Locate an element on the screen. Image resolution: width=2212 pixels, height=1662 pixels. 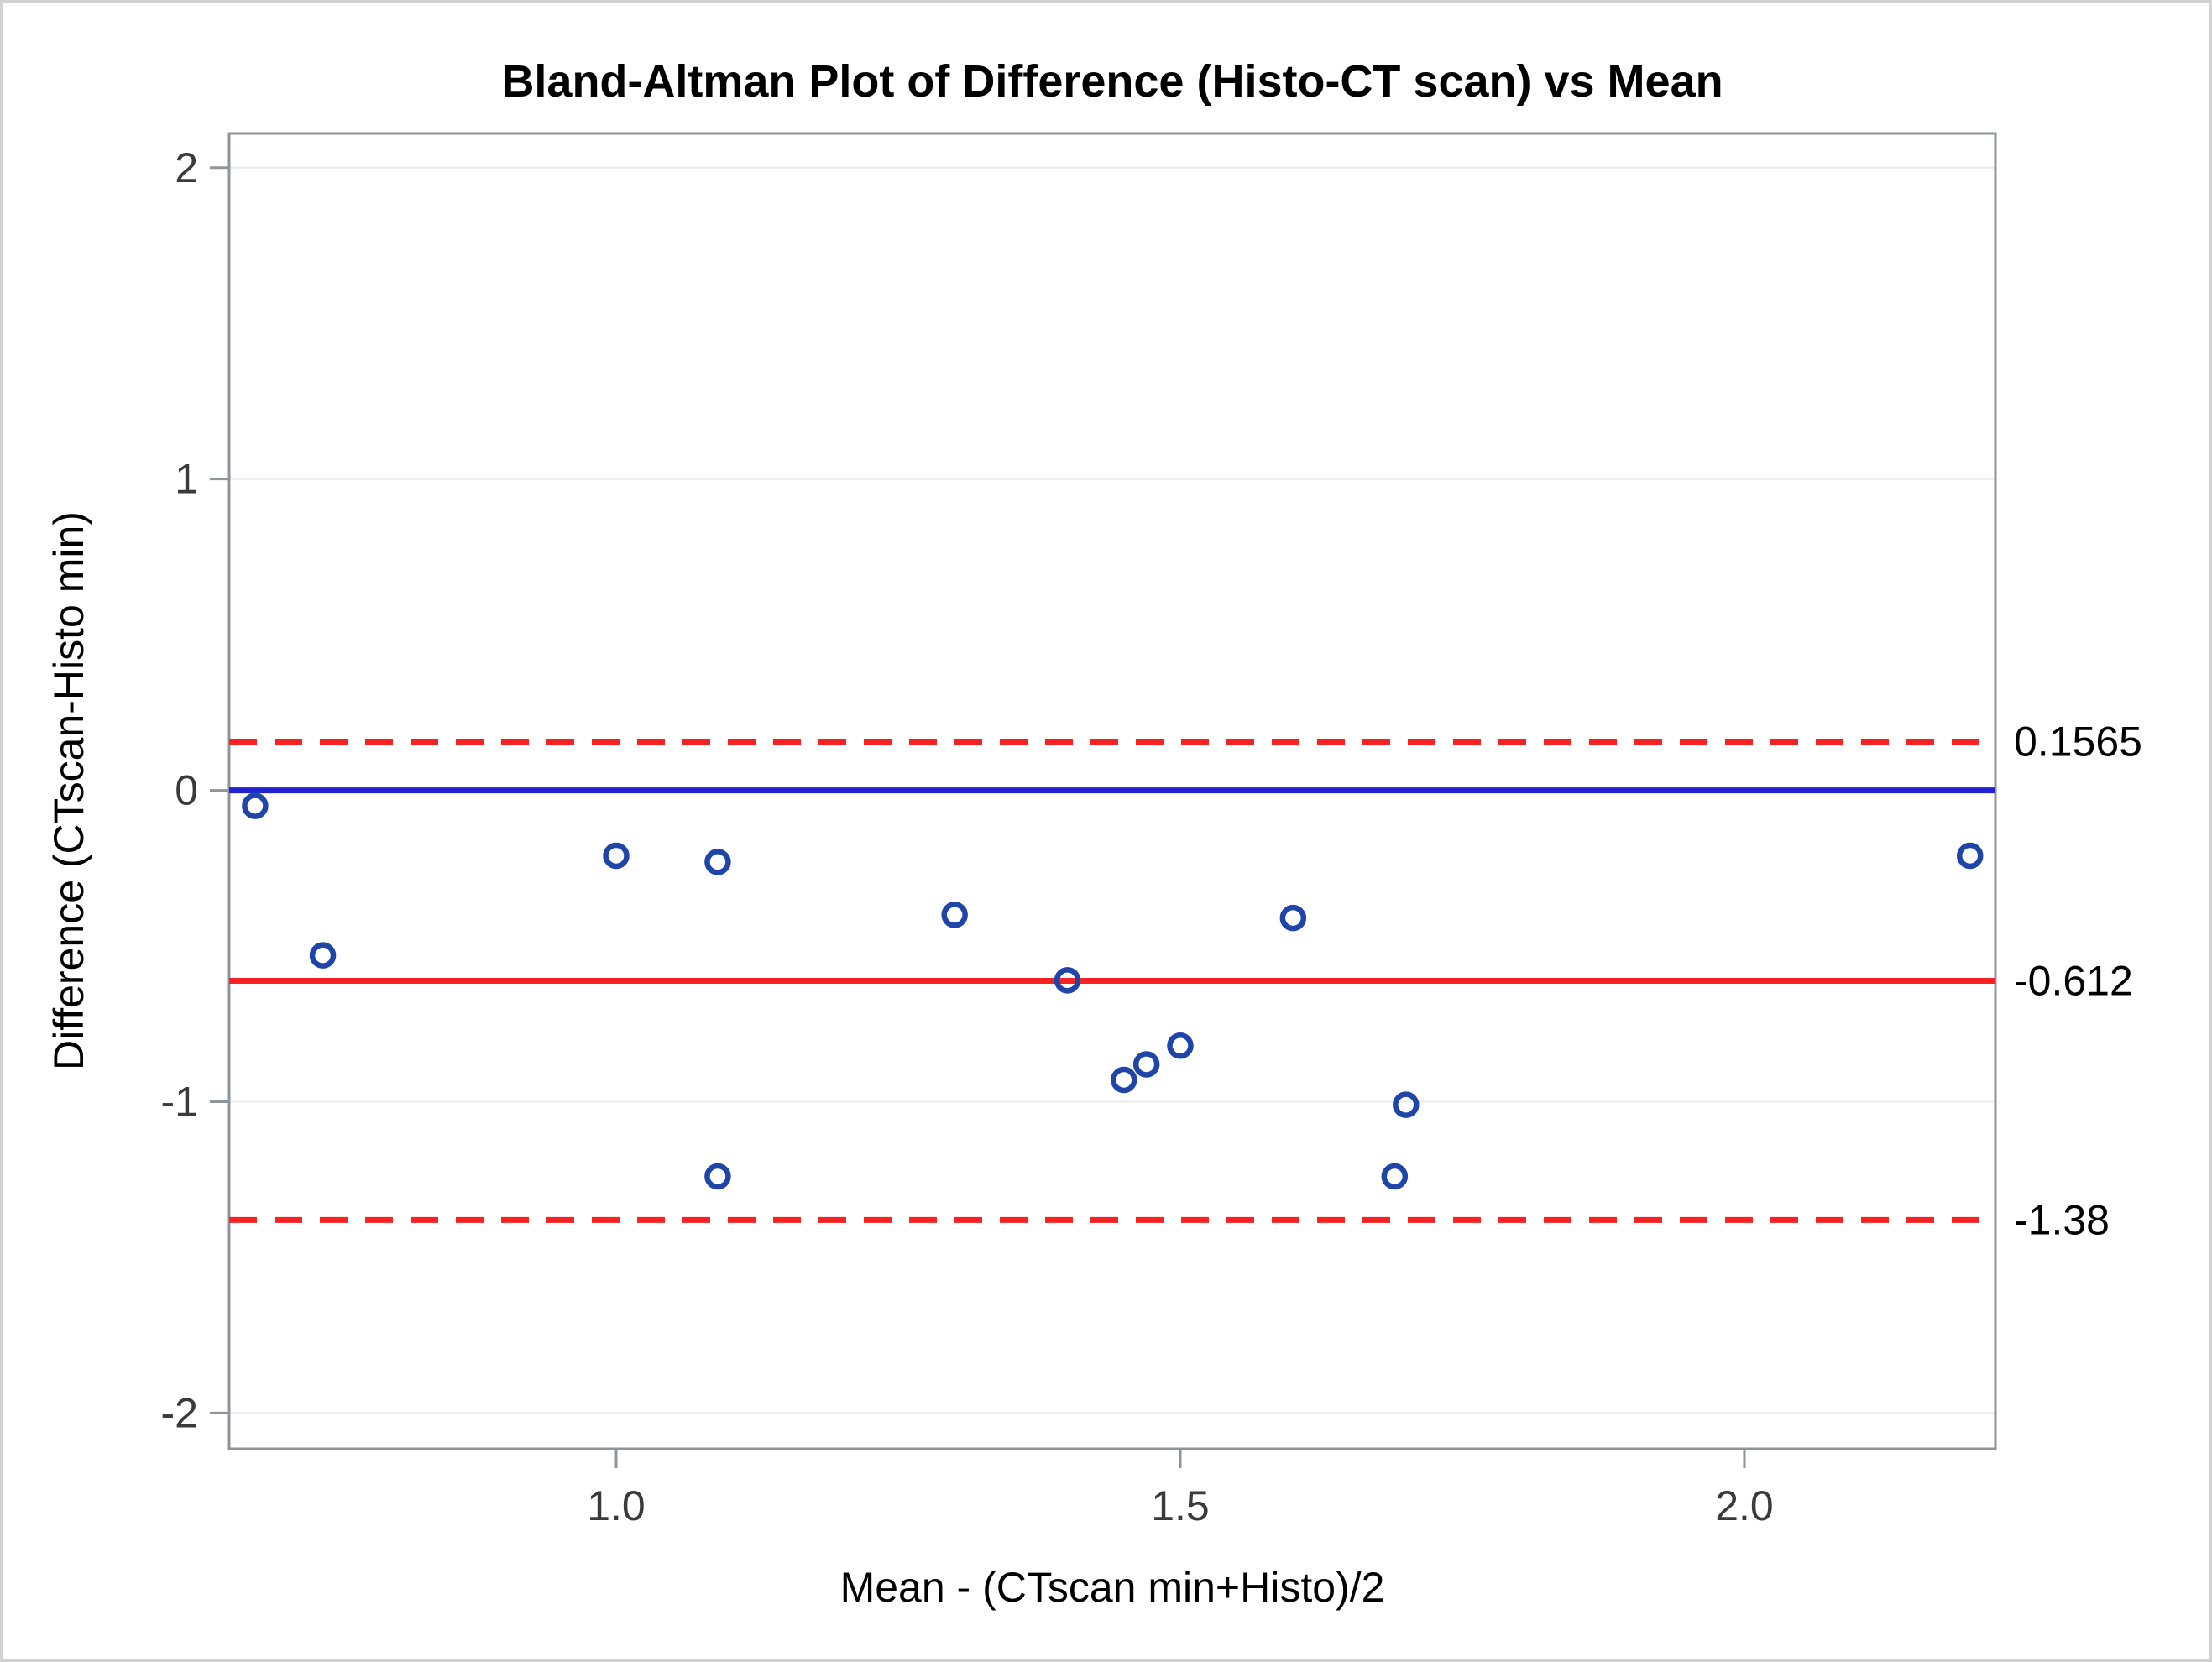
y-tick-label: 1 is located at coordinates (186, 480).